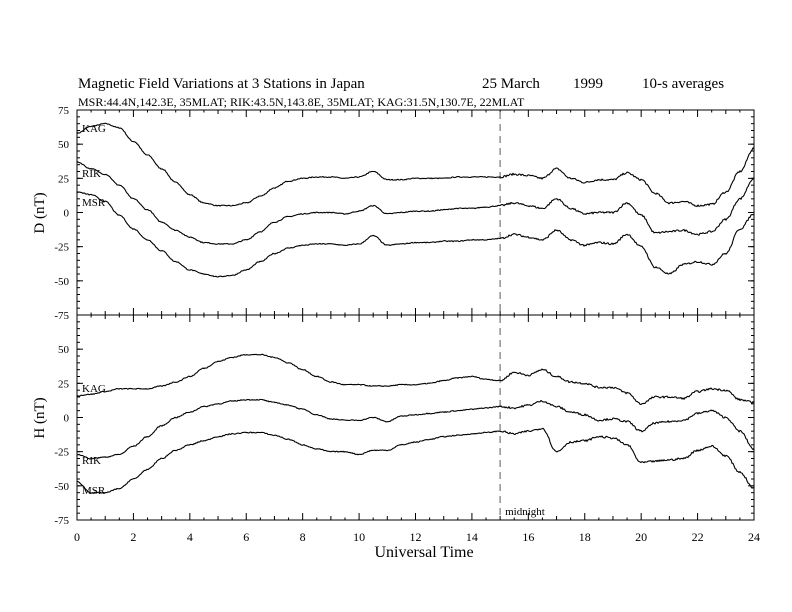 The height and width of the screenshot is (612, 792). Describe the element at coordinates (133, 537) in the screenshot. I see `x-tick-label: 2` at that location.